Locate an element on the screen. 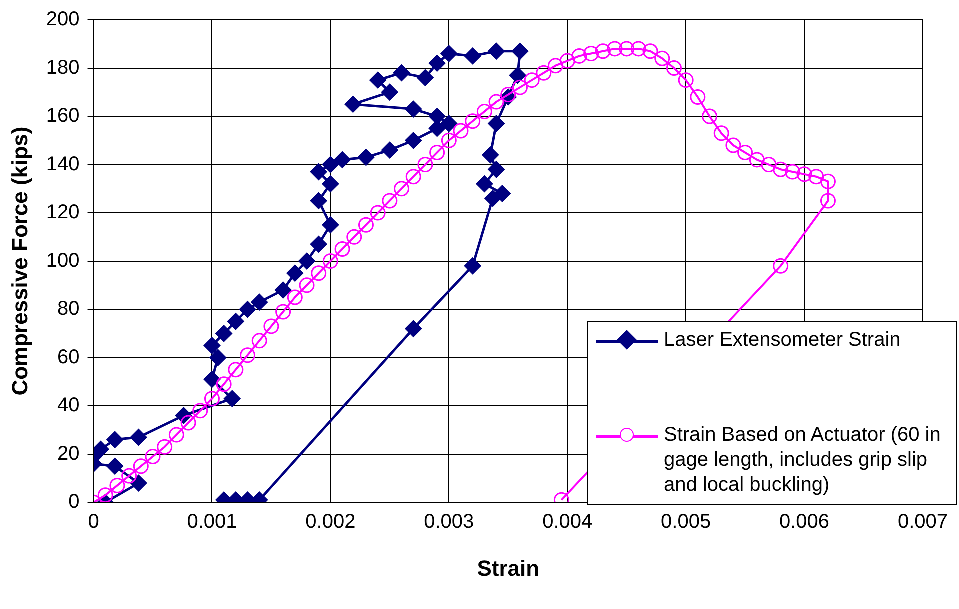  x-tick-label: 0.005 is located at coordinates (686, 522).